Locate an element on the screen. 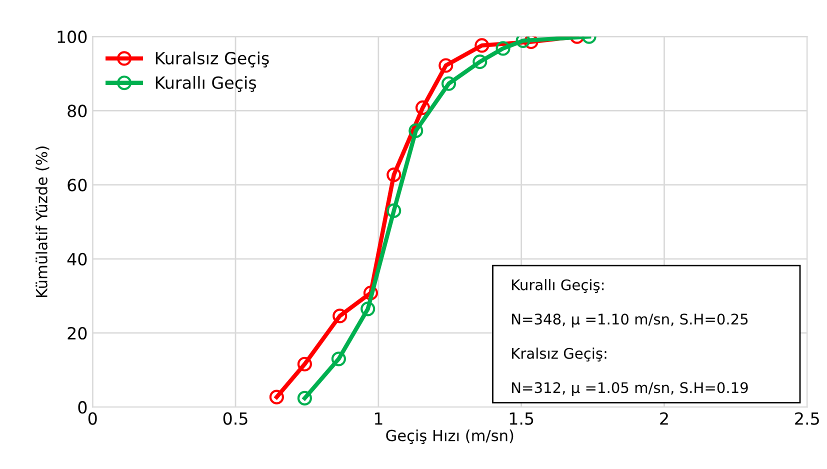 This screenshot has height=469, width=827. annotation: Kralsız Geçiş: is located at coordinates (559, 355).